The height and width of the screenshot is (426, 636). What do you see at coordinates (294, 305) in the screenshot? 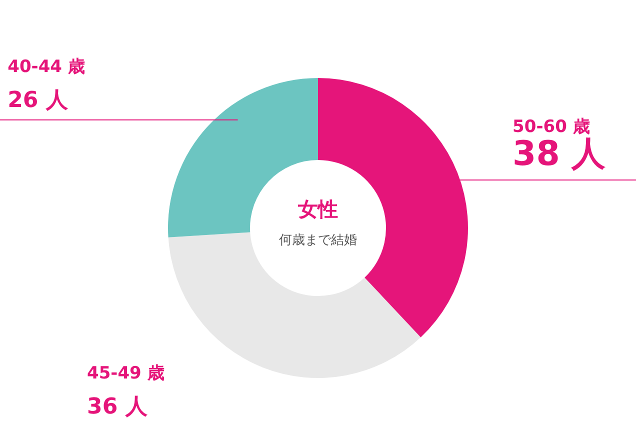
I see `donut-slice` at bounding box center [294, 305].